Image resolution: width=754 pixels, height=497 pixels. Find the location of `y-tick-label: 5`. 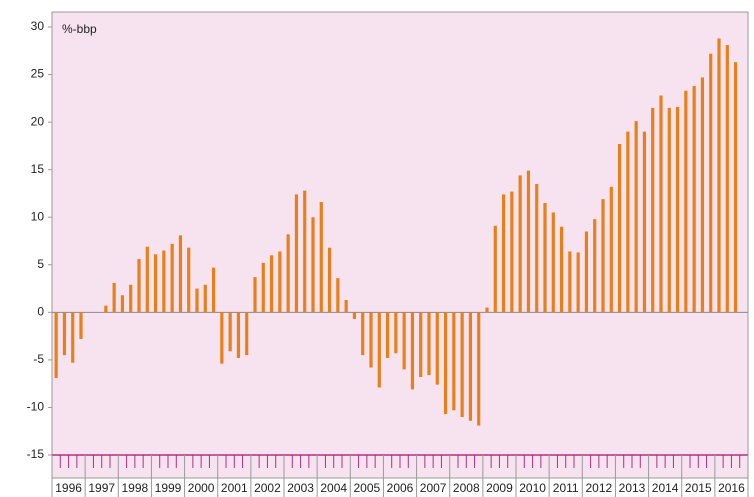

y-tick-label: 5 is located at coordinates (40, 264).